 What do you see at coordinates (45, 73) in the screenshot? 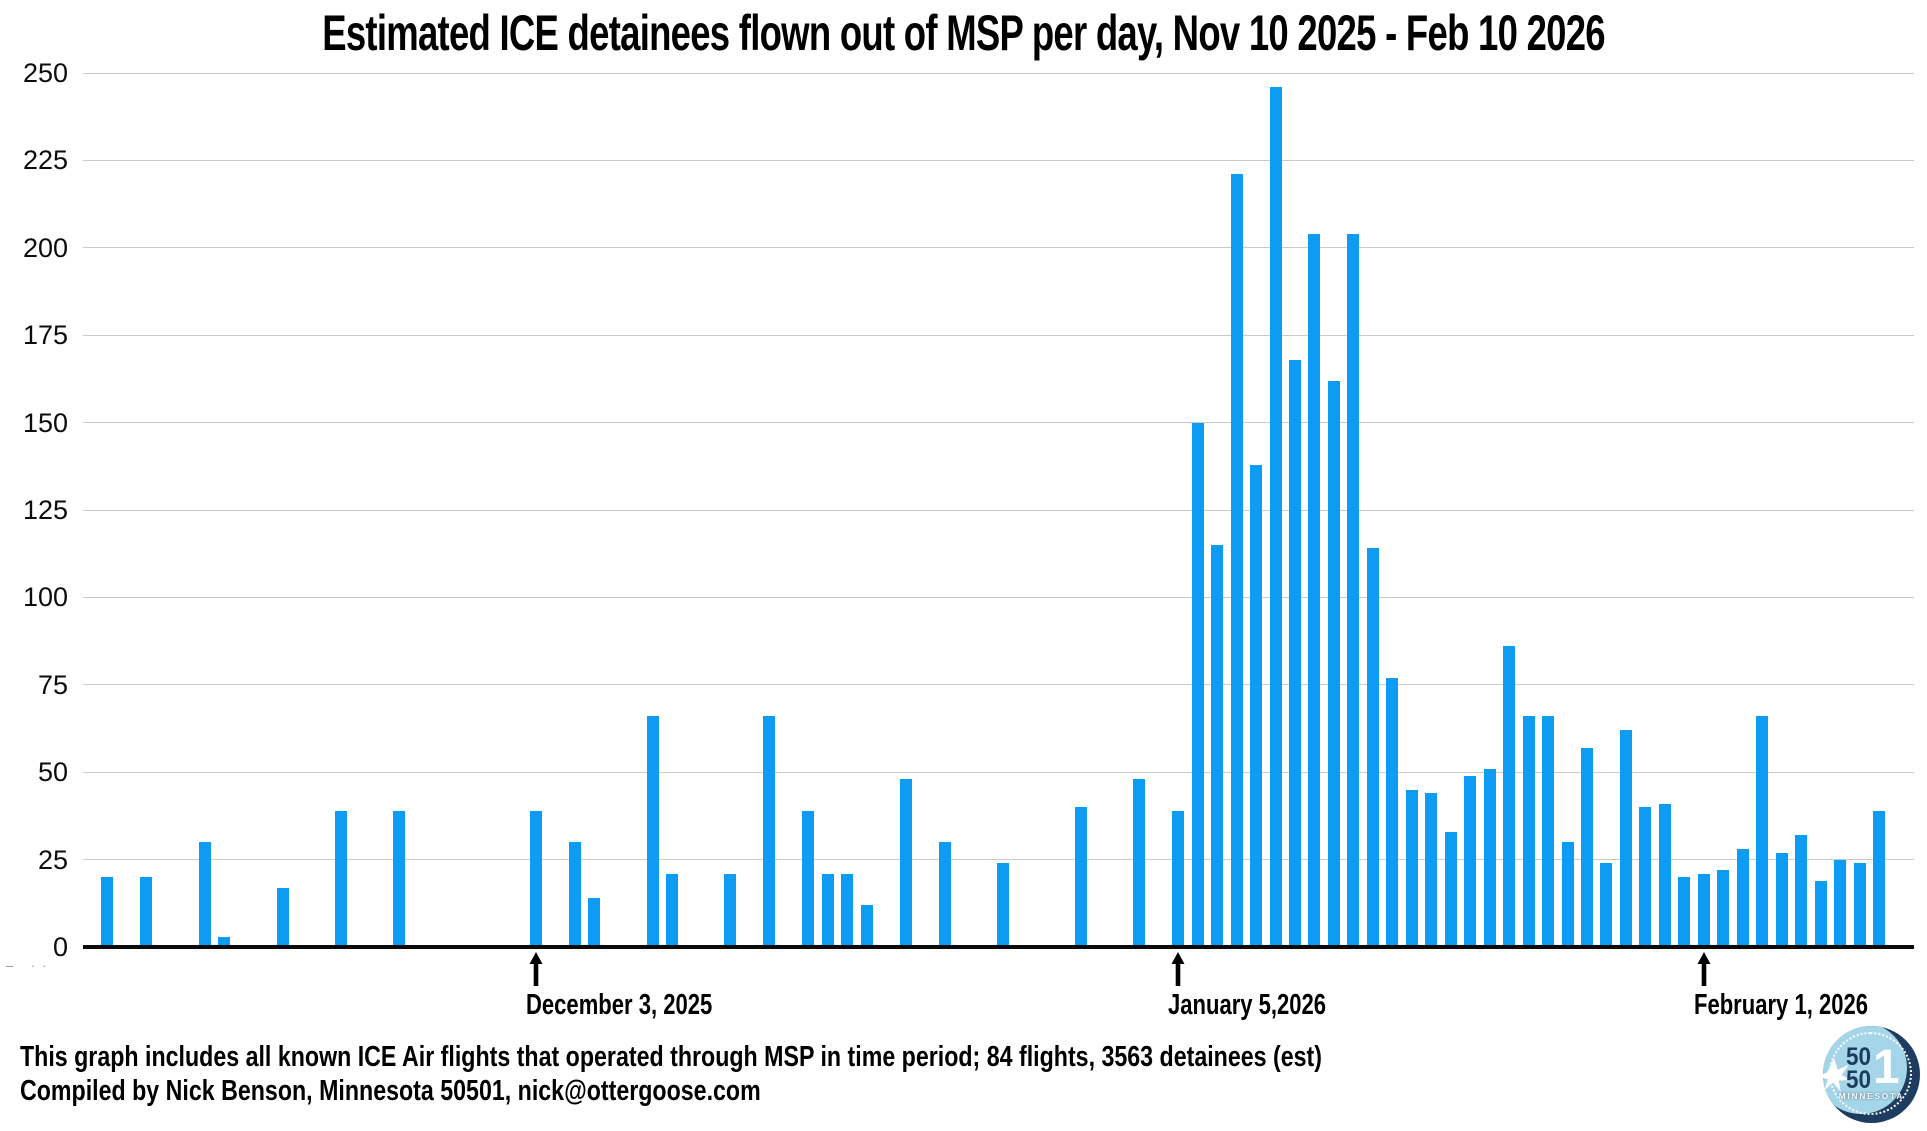
I see `y-axis-tick-label: 250` at bounding box center [45, 73].